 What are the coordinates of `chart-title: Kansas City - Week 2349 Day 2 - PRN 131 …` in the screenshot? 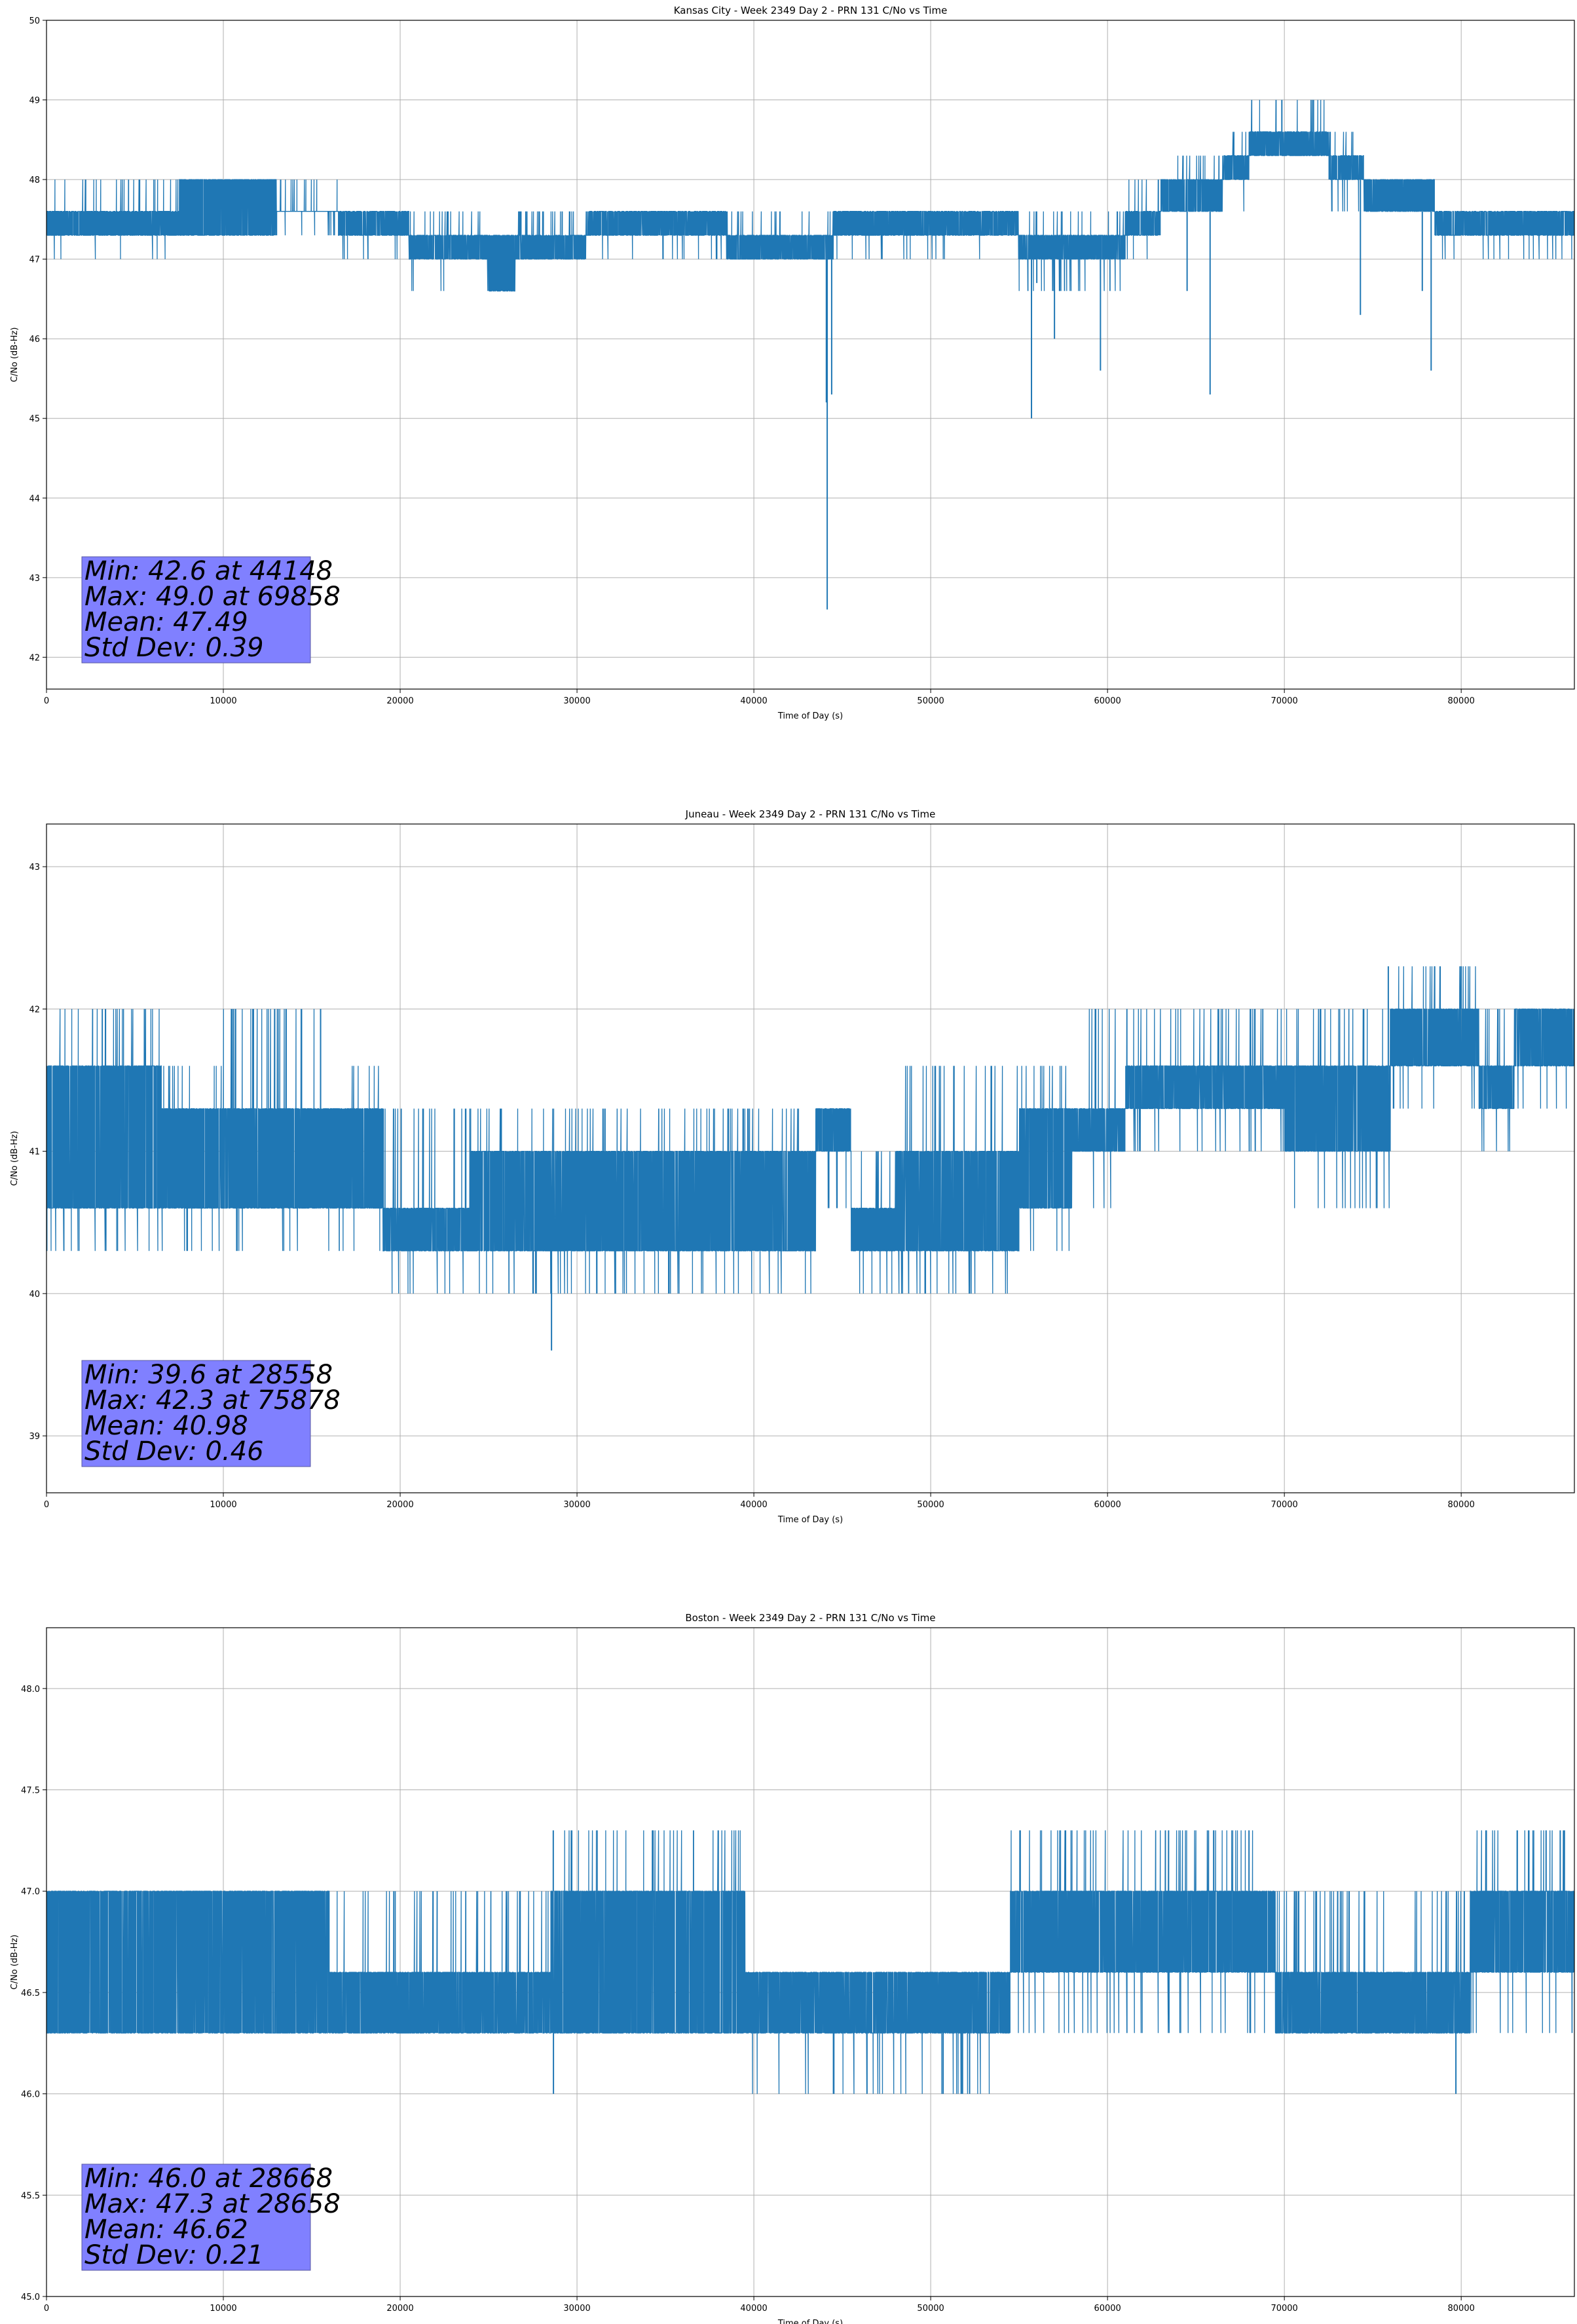 It's located at (811, 10).